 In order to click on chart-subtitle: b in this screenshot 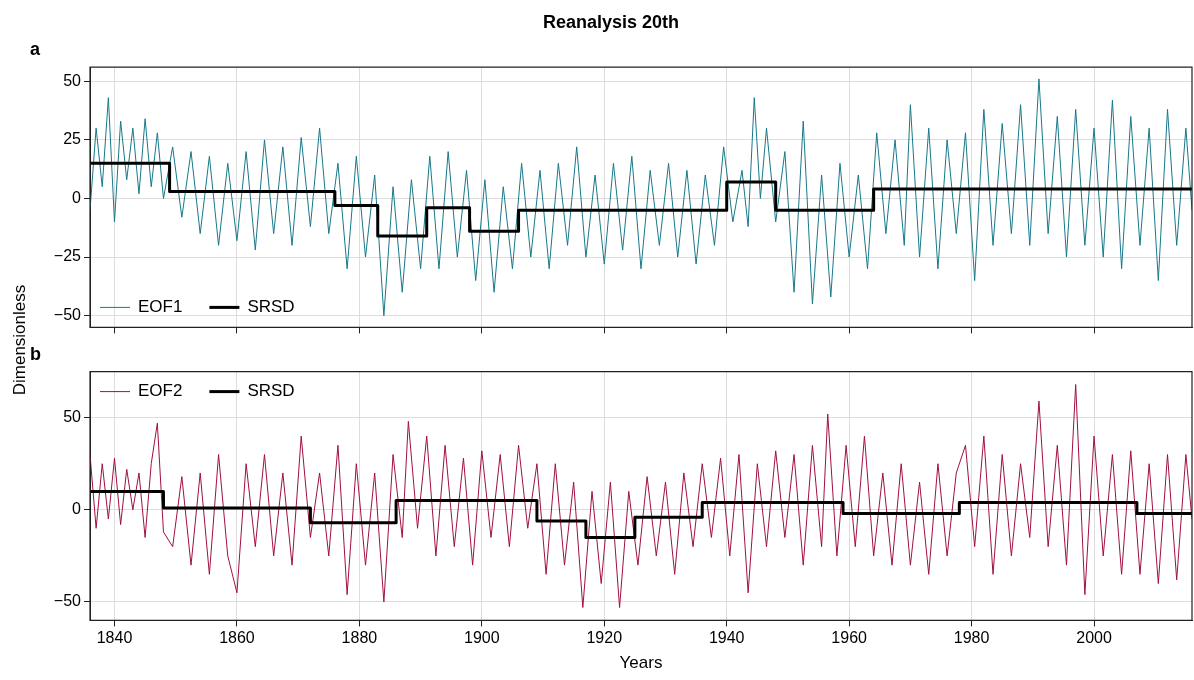, I will do `click(35, 353)`.